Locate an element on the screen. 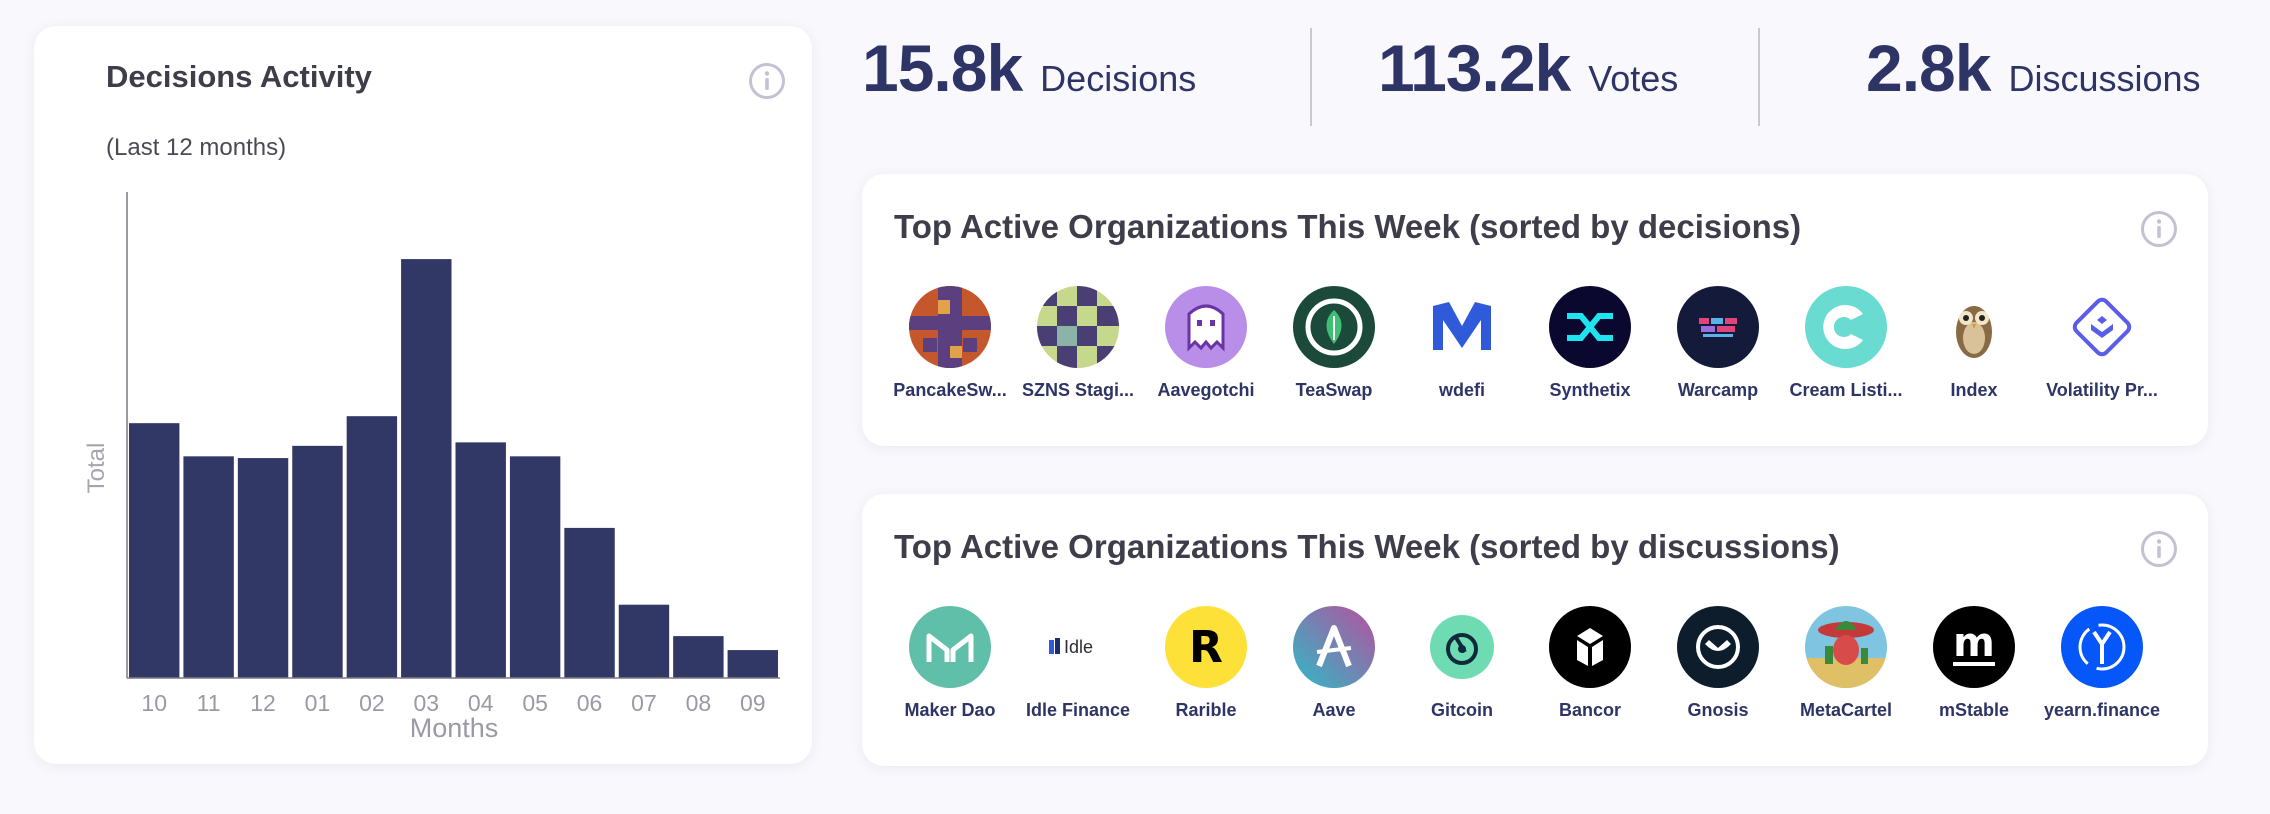 This screenshot has width=2270, height=814. org-item-rarible: R Rarible is located at coordinates (1206, 663).